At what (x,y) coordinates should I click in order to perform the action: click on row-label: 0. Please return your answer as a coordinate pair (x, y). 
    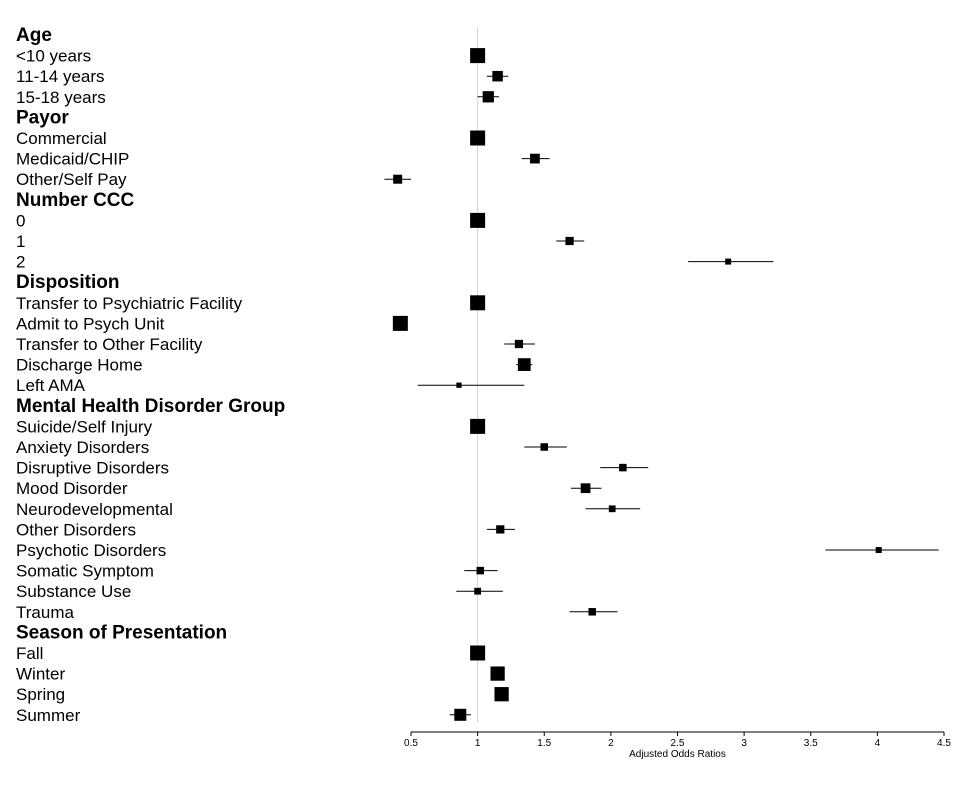
    Looking at the image, I should click on (20, 220).